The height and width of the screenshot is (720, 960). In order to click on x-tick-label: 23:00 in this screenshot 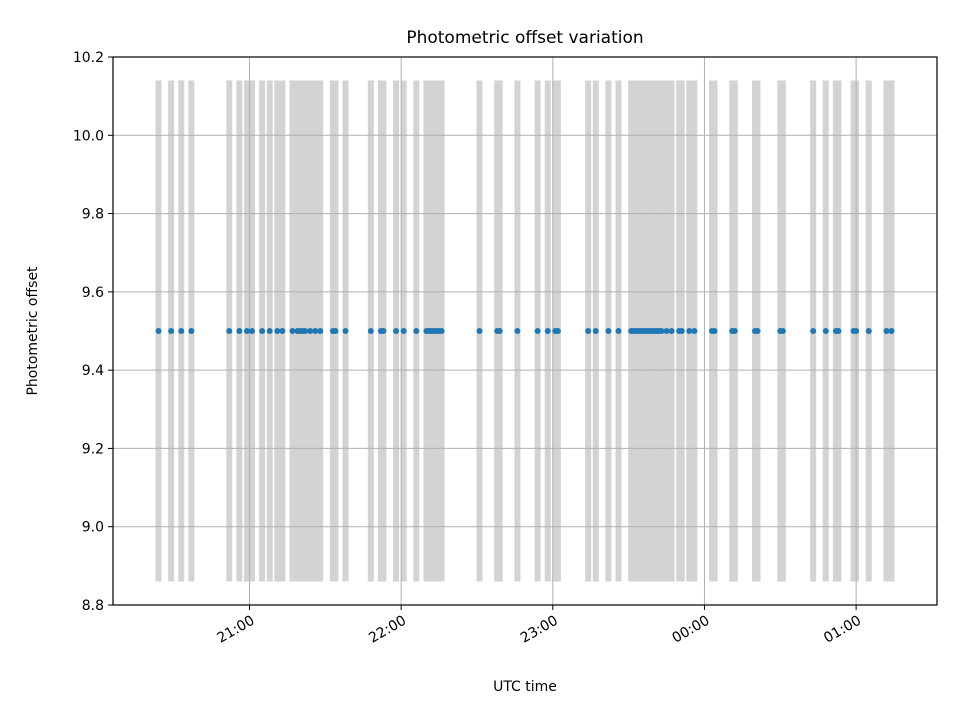, I will do `click(539, 630)`.